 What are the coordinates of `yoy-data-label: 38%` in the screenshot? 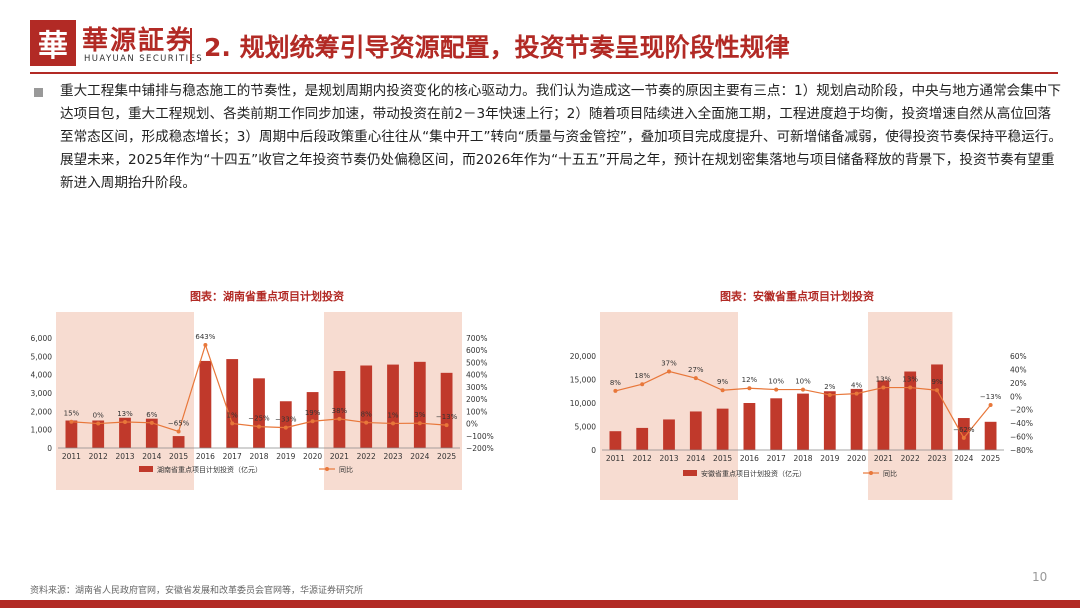 It's located at (340, 411).